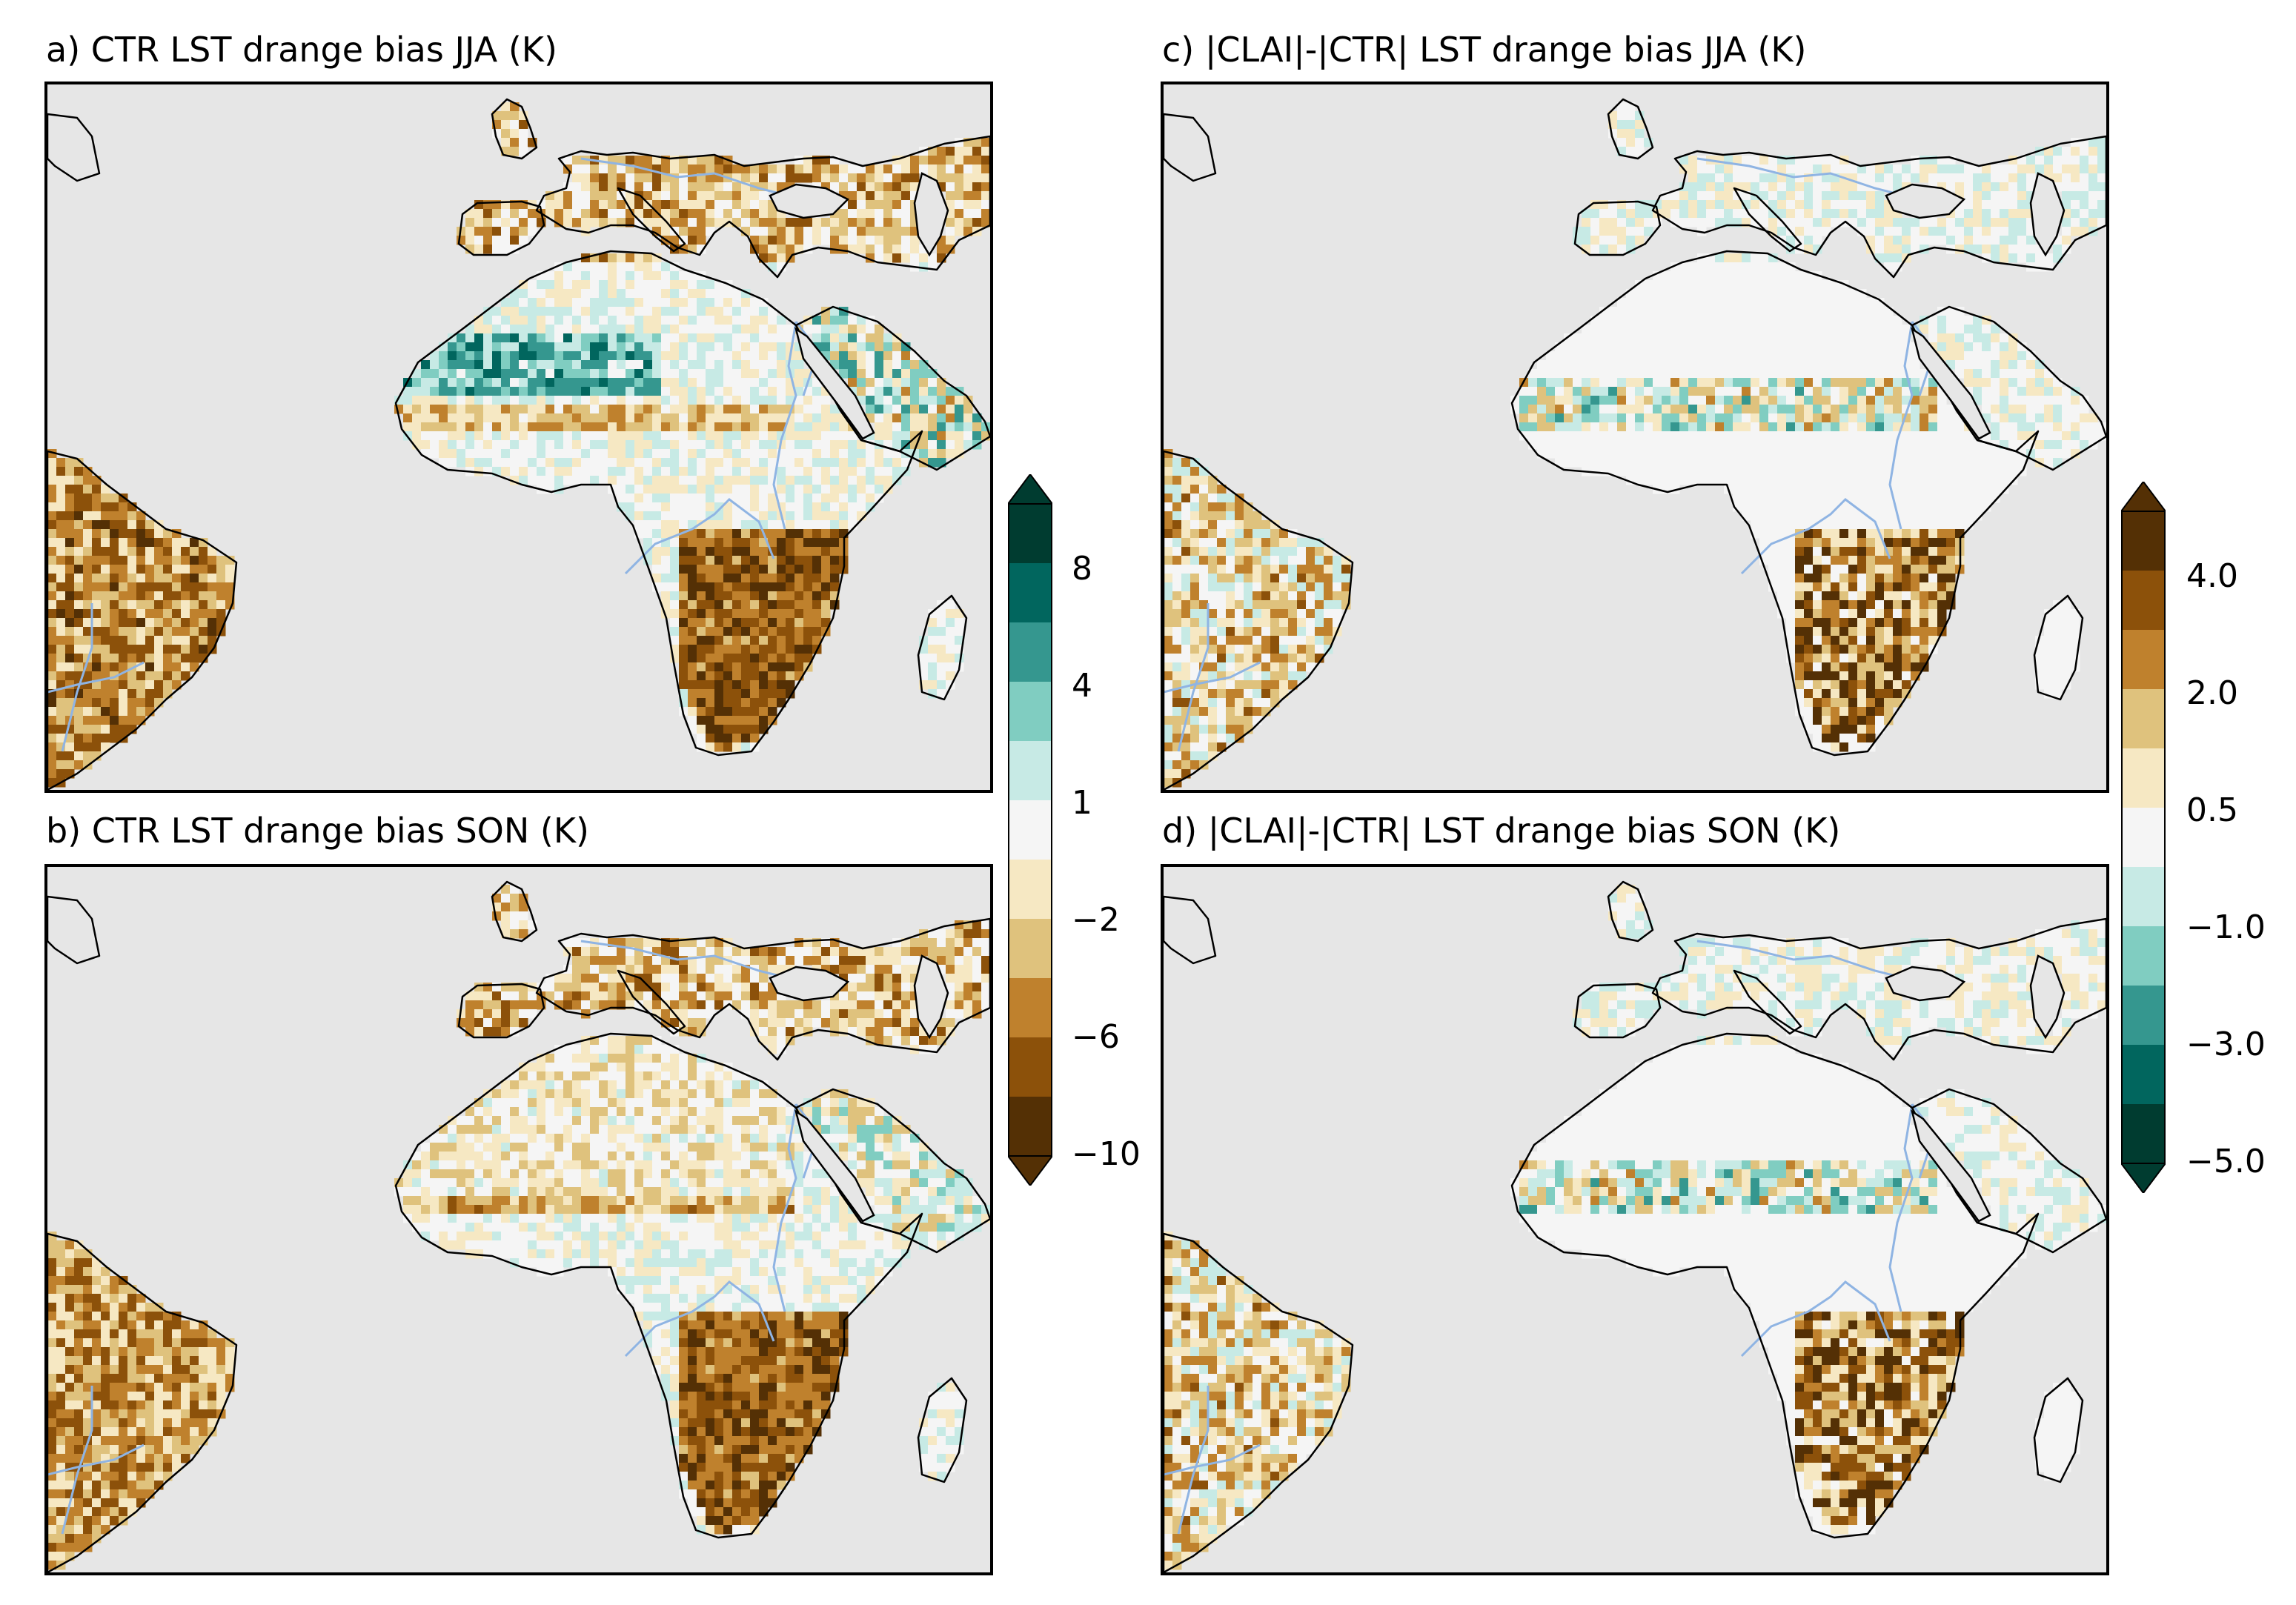 The width and height of the screenshot is (2296, 1605). What do you see at coordinates (74, 147) in the screenshot?
I see `coastline` at bounding box center [74, 147].